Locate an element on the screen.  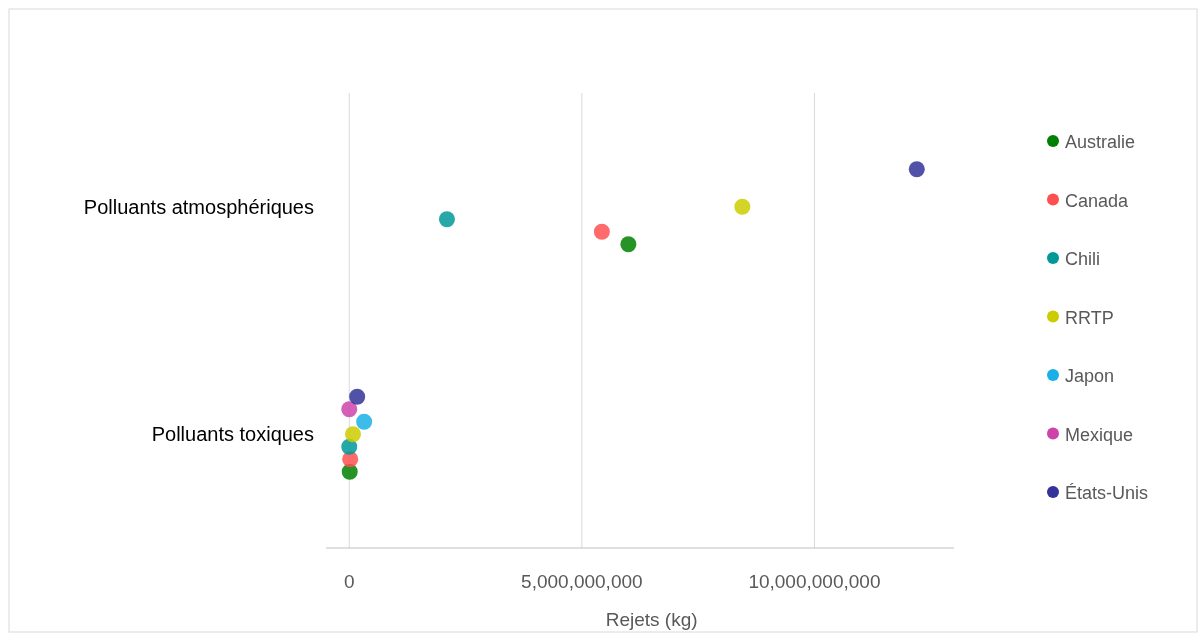
x-tick-label: 10,000,000,000 is located at coordinates (814, 581).